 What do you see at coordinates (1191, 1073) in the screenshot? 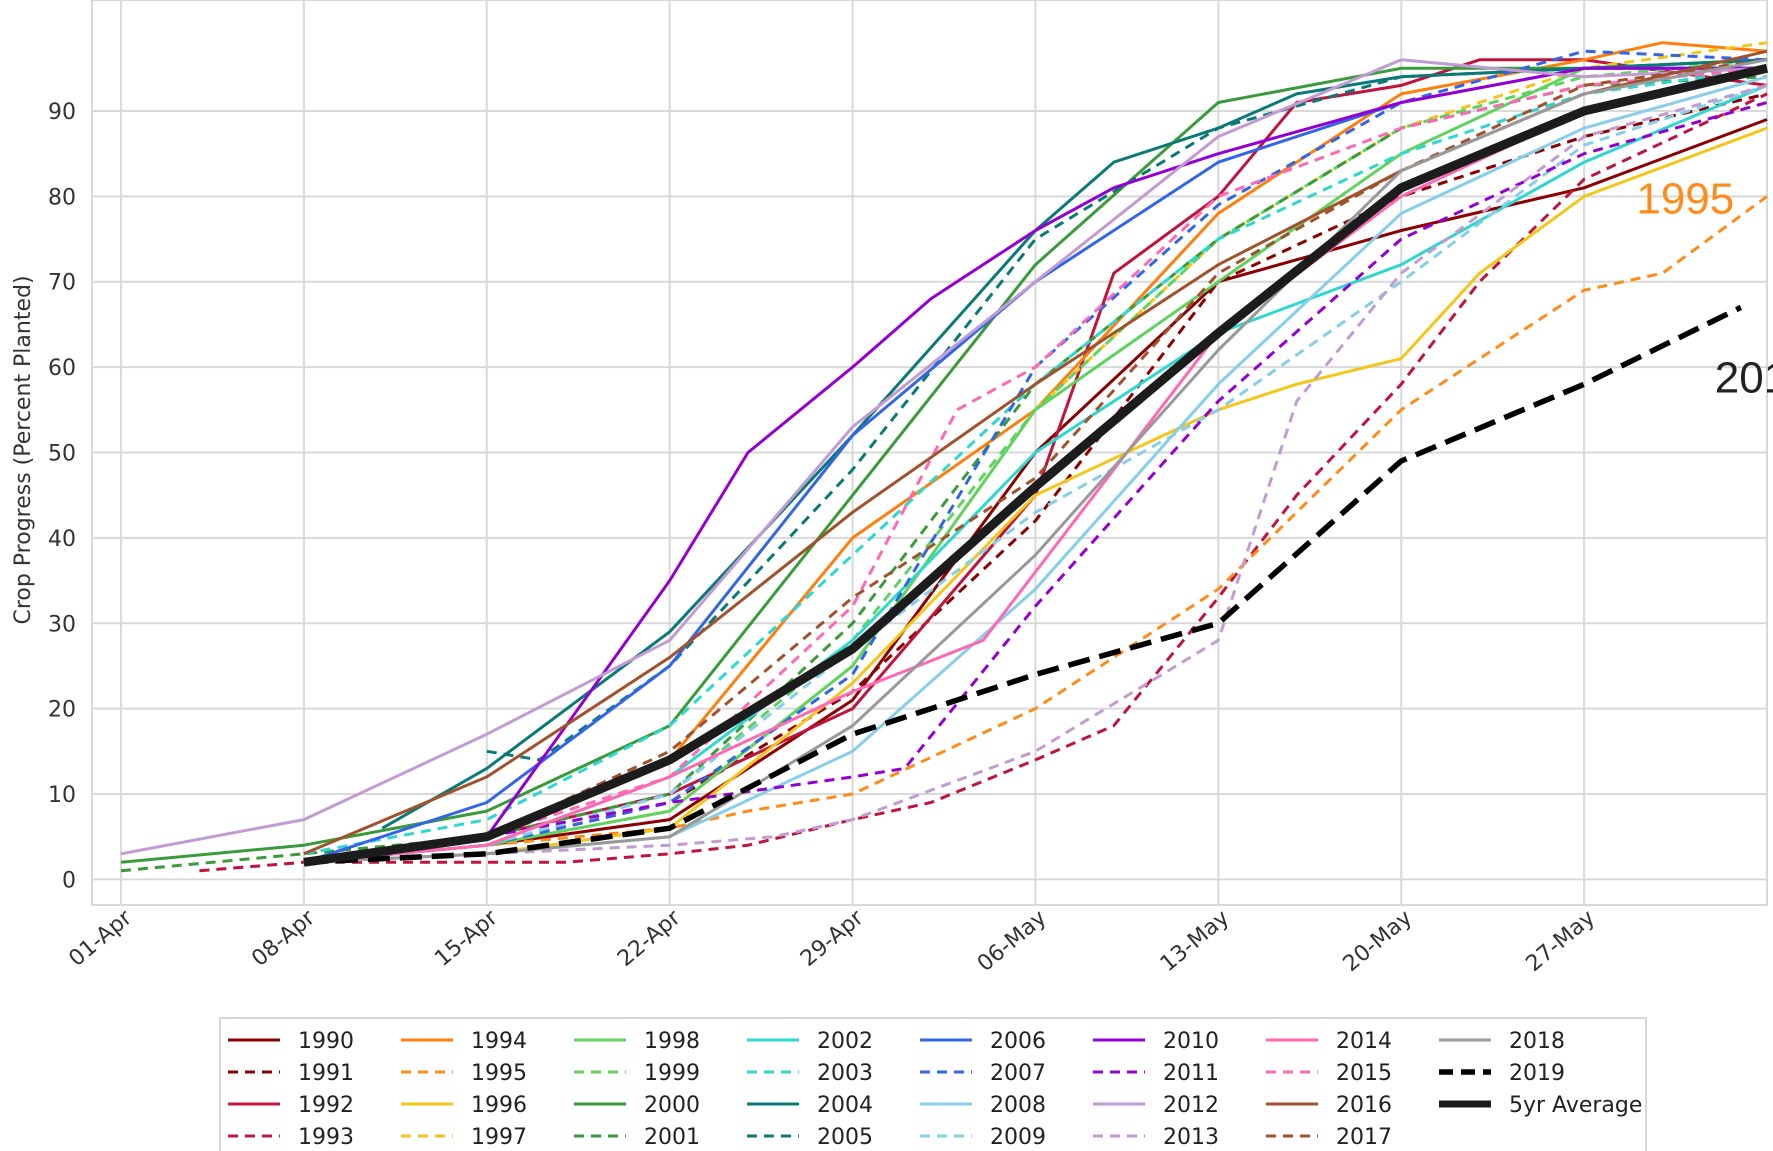
I see `legend-label: 2011` at bounding box center [1191, 1073].